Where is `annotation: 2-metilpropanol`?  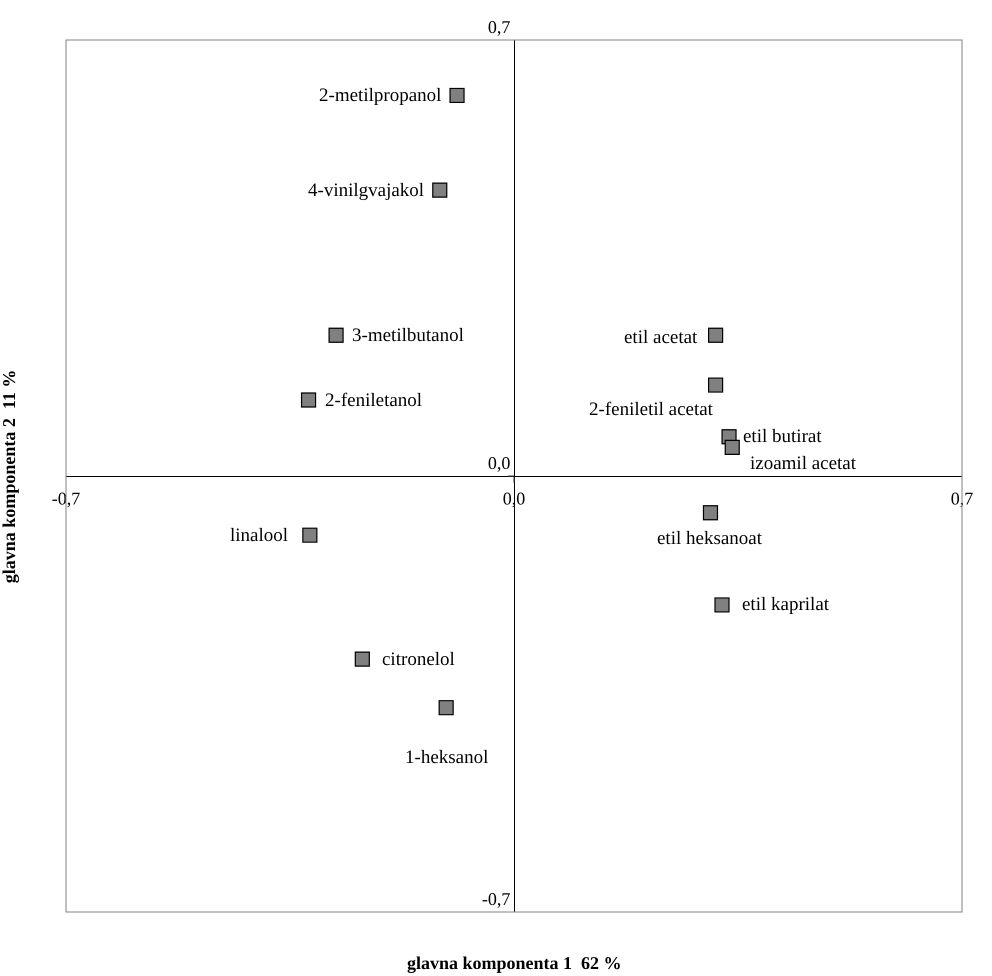 annotation: 2-metilpropanol is located at coordinates (380, 95).